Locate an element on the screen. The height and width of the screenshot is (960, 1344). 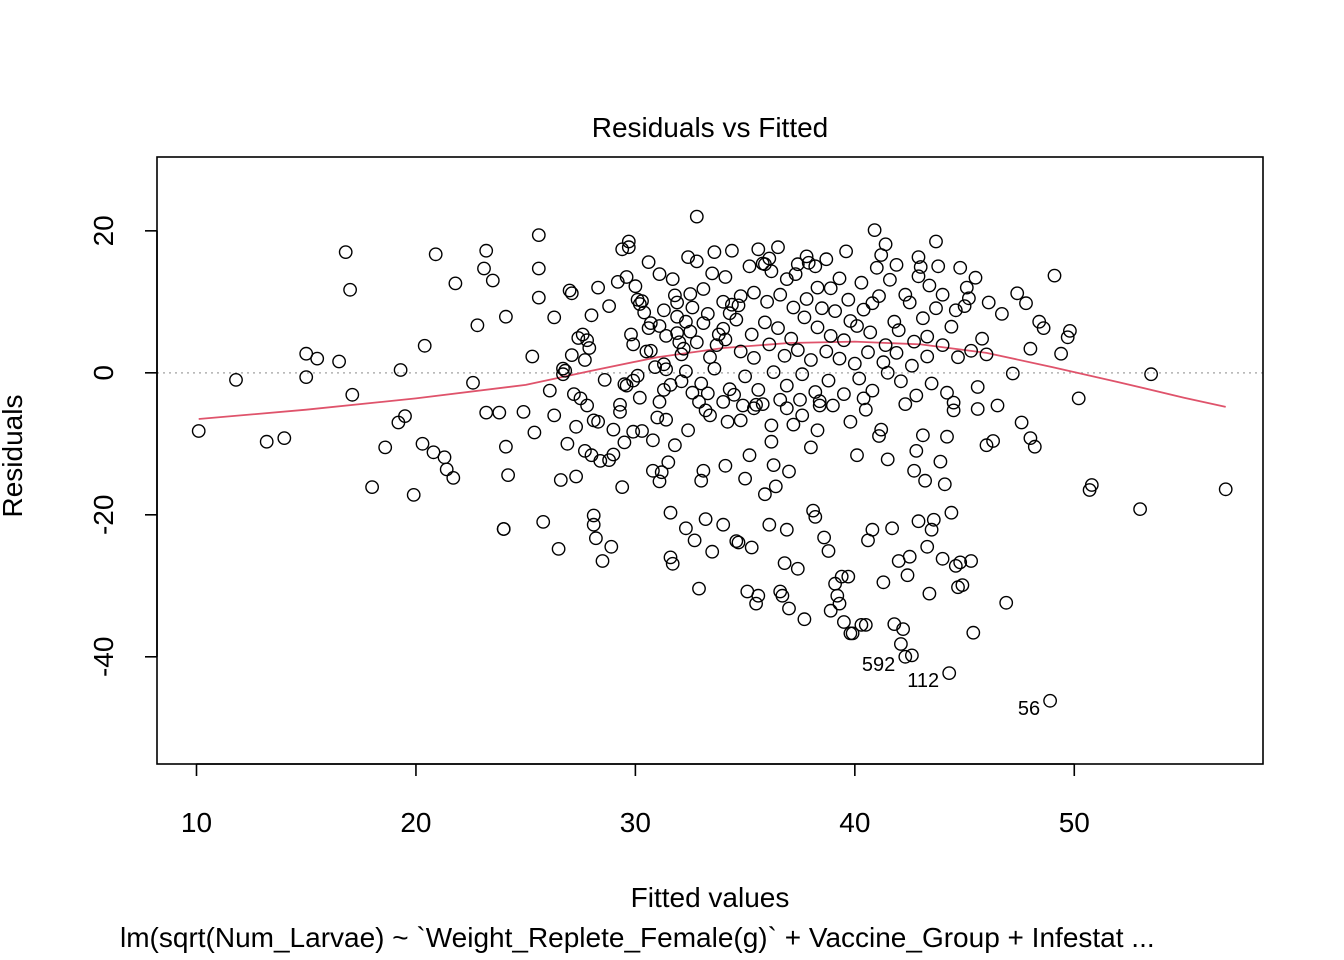
y-tick-label: -40 is located at coordinates (103, 657).